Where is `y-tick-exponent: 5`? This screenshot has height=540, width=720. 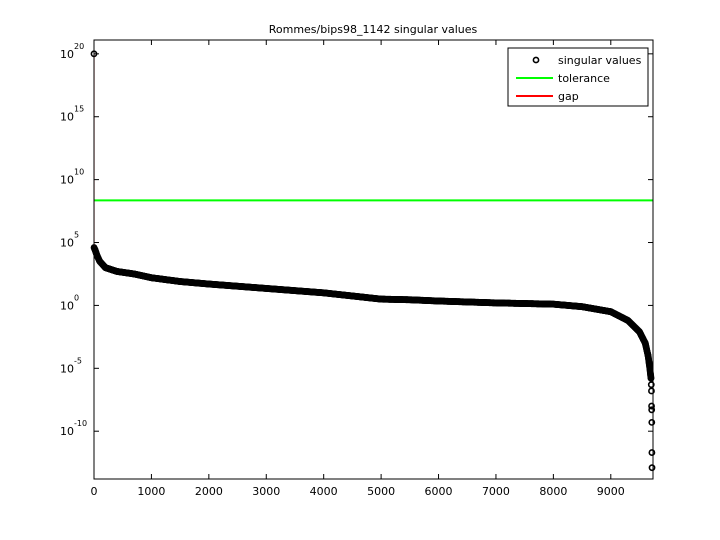 y-tick-exponent: 5 is located at coordinates (76, 235).